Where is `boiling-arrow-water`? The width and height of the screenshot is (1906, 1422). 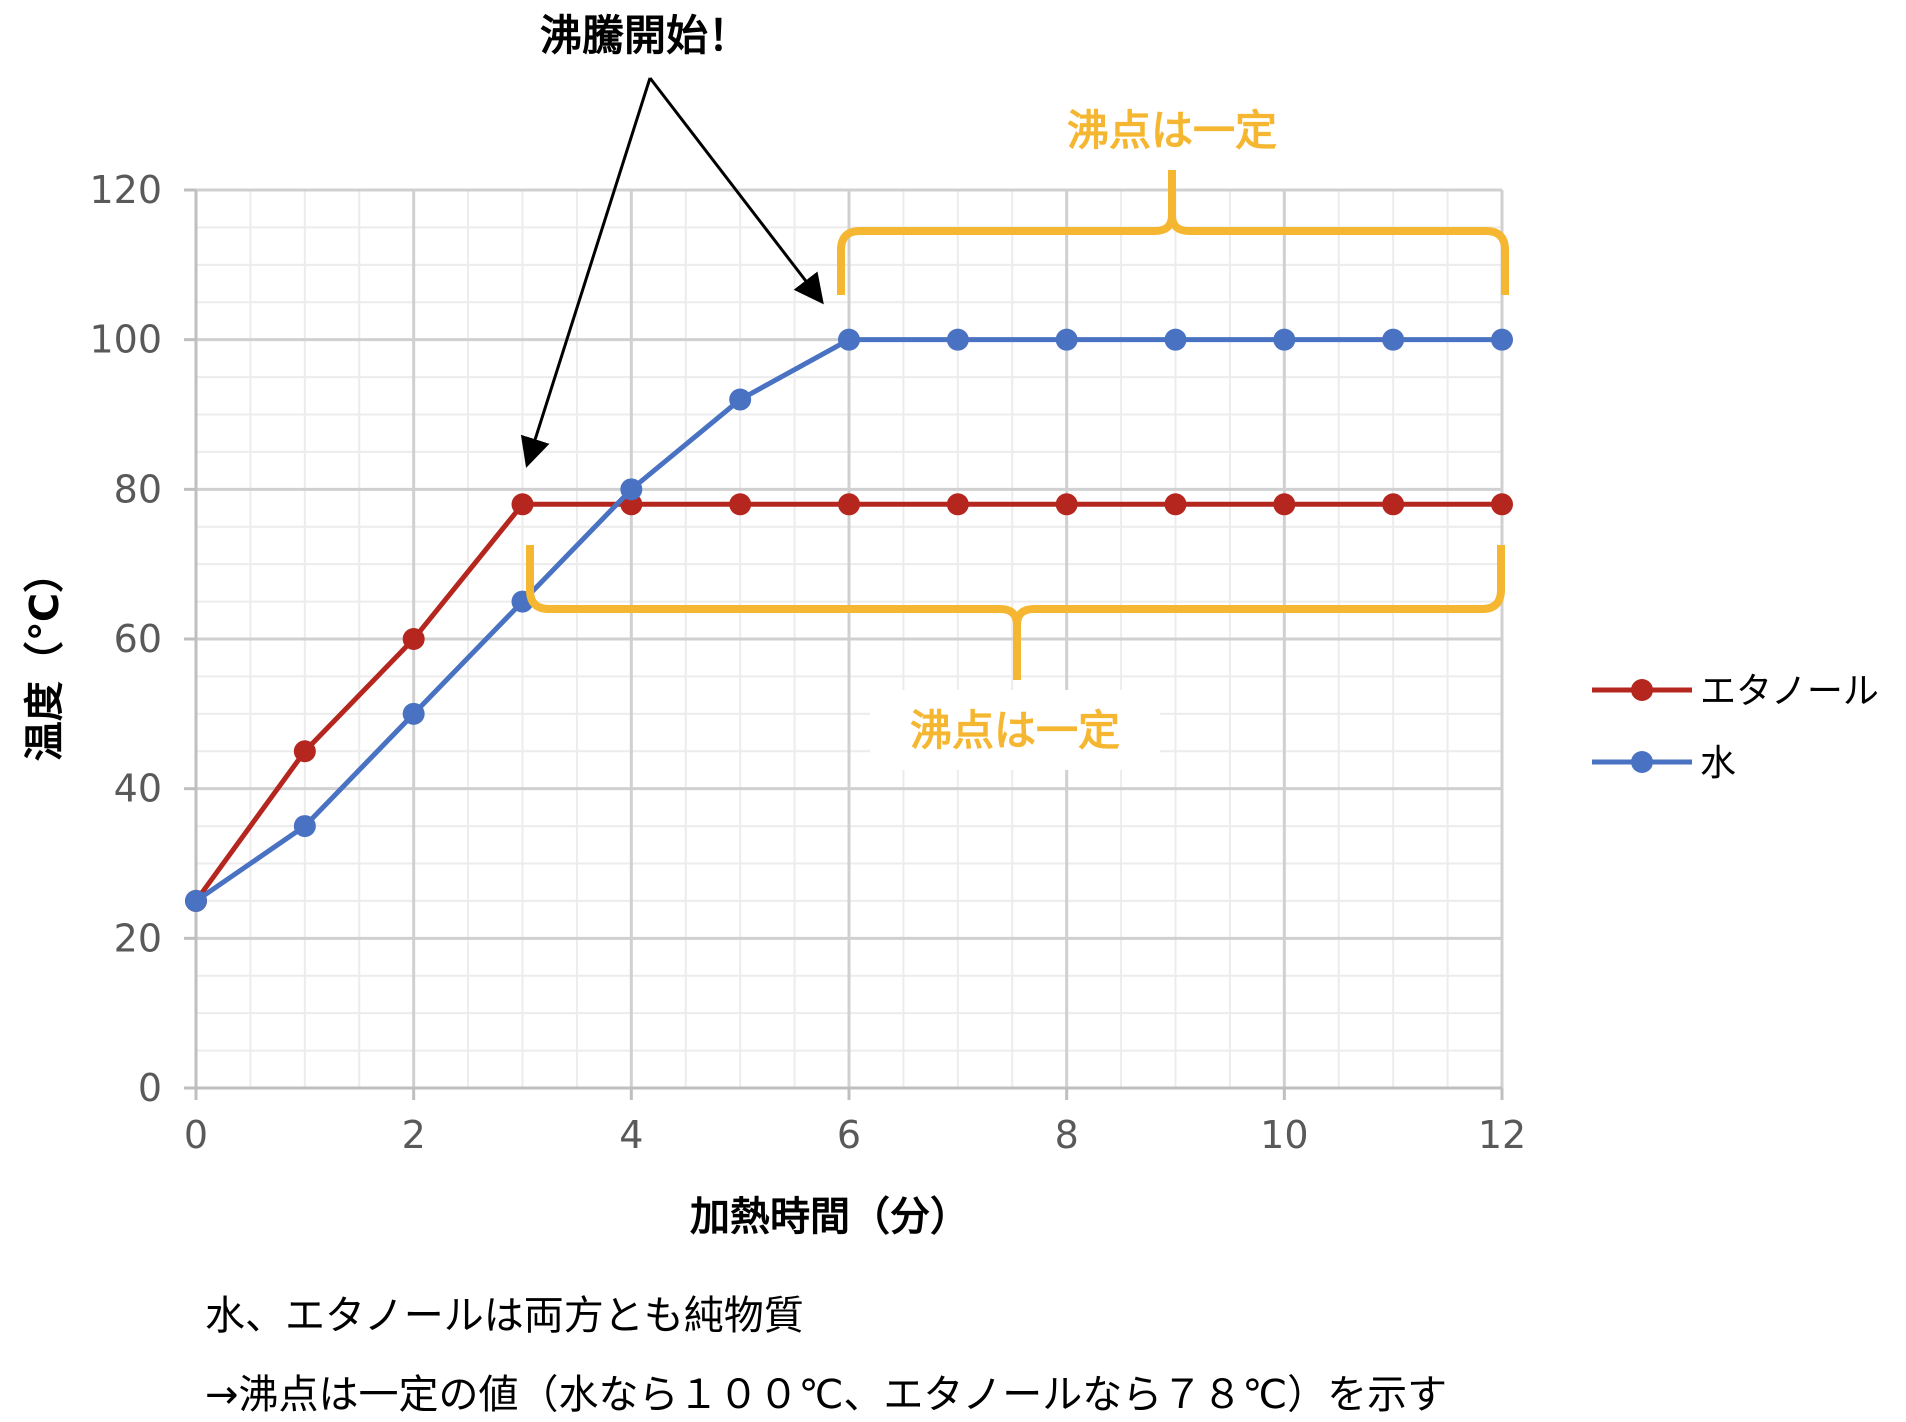
boiling-arrow-water is located at coordinates (736, 191).